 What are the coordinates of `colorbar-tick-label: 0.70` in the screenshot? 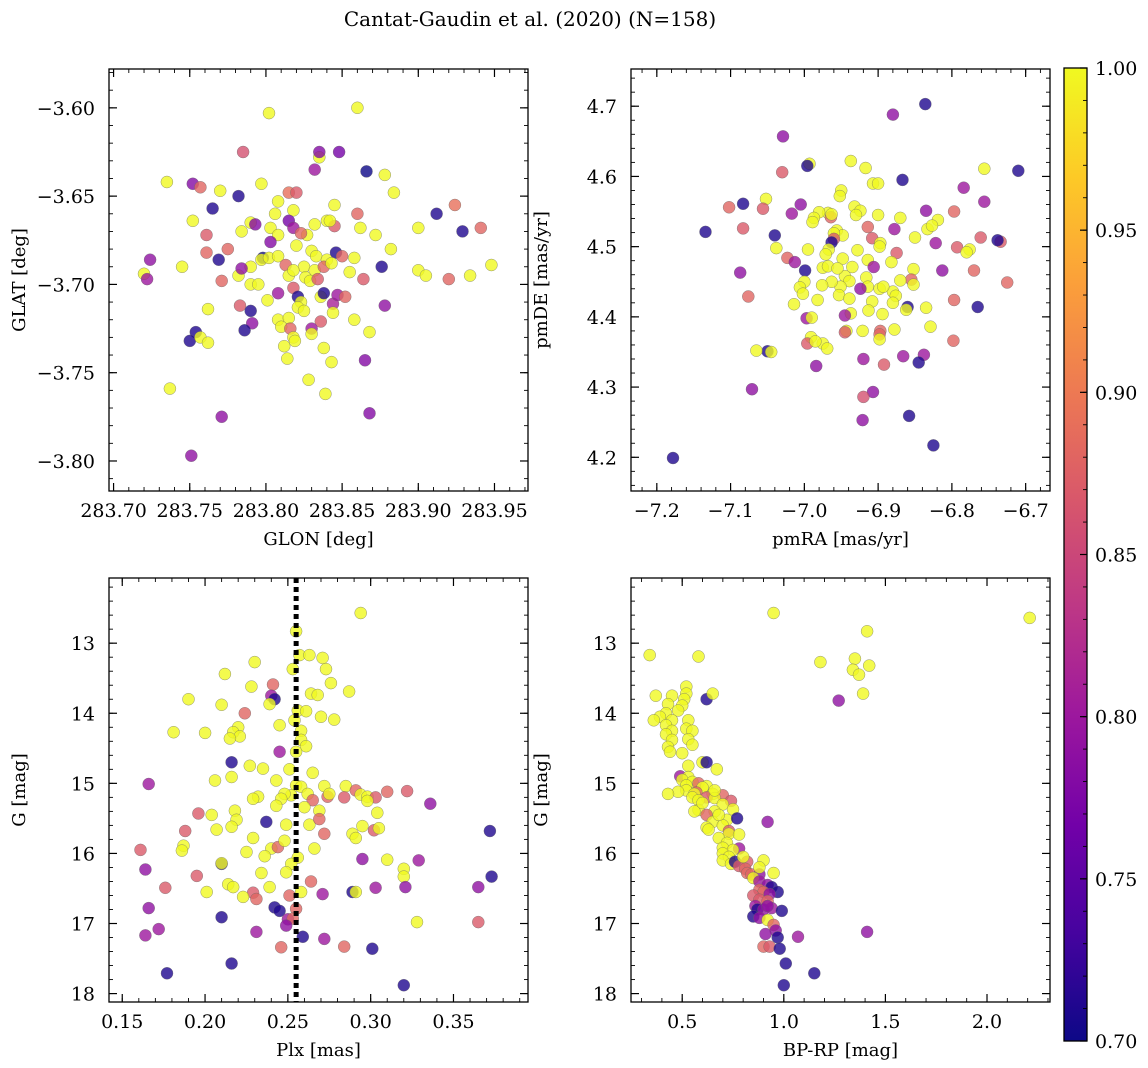 It's located at (1116, 1042).